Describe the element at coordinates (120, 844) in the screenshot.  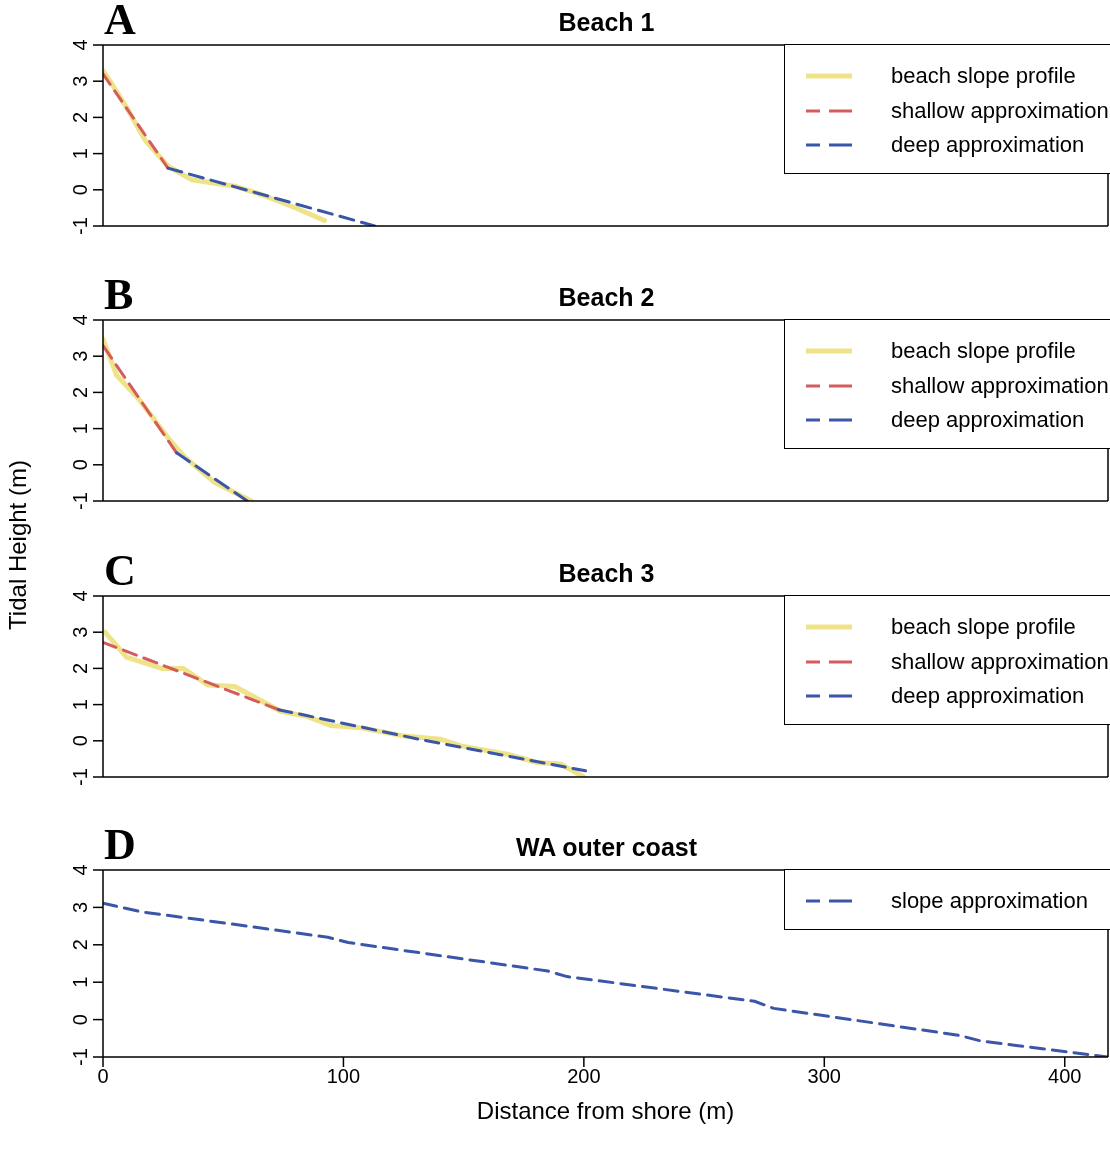
I see `text: D` at that location.